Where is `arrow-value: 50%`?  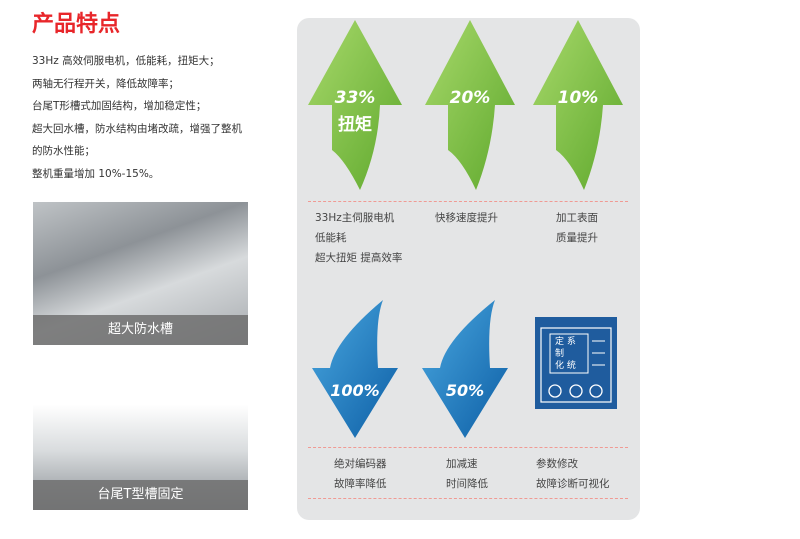 arrow-value: 50% is located at coordinates (465, 390).